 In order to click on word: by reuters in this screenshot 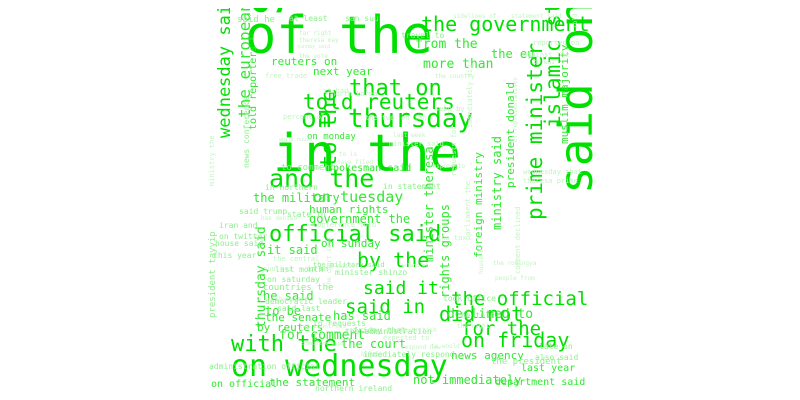, I will do `click(290, 327)`.